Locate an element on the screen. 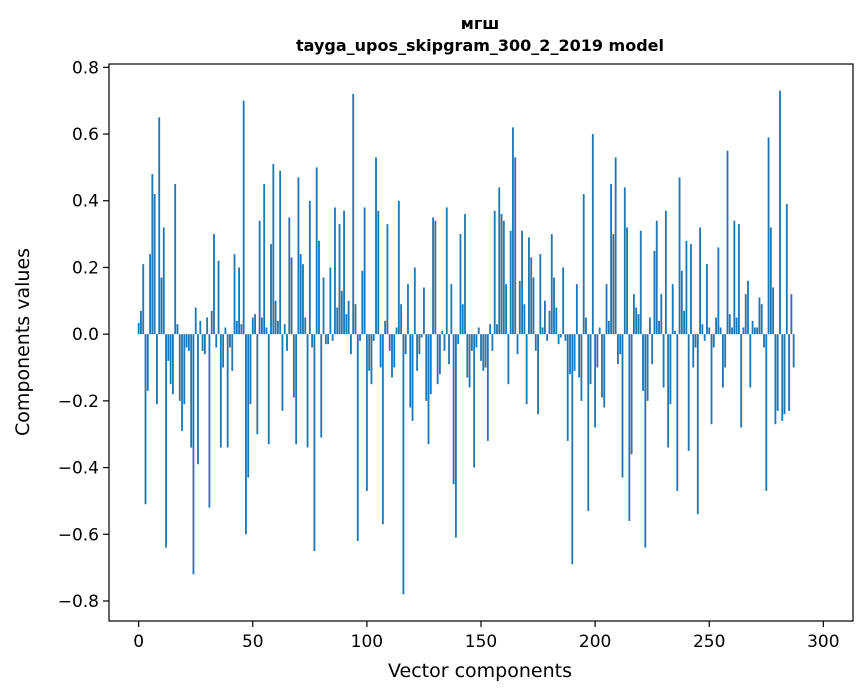  x-tick-label: 300 is located at coordinates (823, 642).